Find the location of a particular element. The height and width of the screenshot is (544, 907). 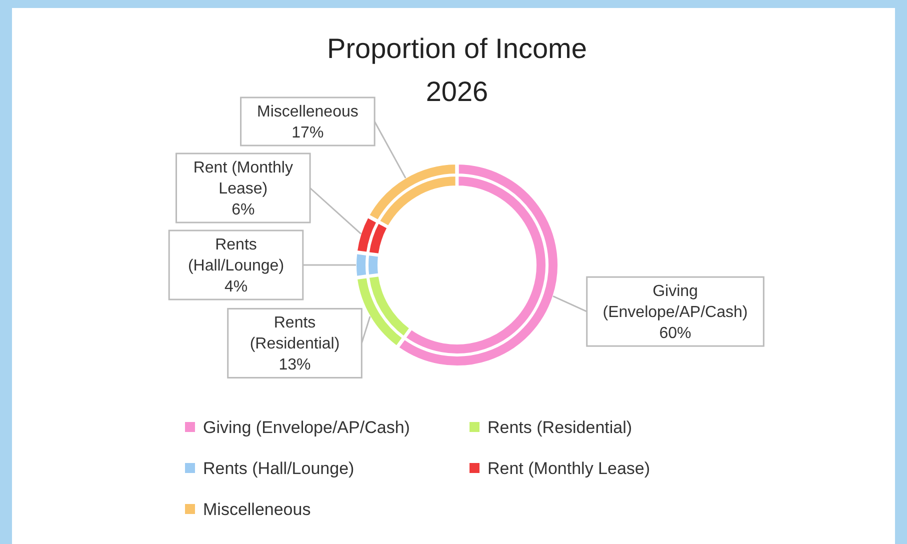

data-label: 4% is located at coordinates (236, 287).